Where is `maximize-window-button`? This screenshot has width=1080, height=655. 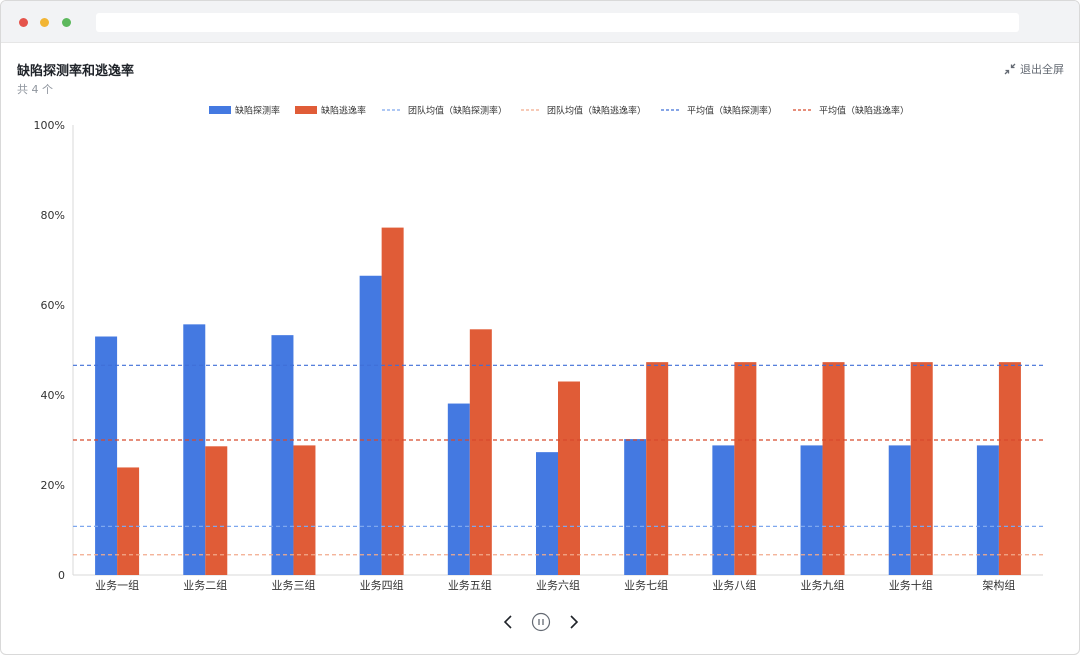 maximize-window-button is located at coordinates (66, 22).